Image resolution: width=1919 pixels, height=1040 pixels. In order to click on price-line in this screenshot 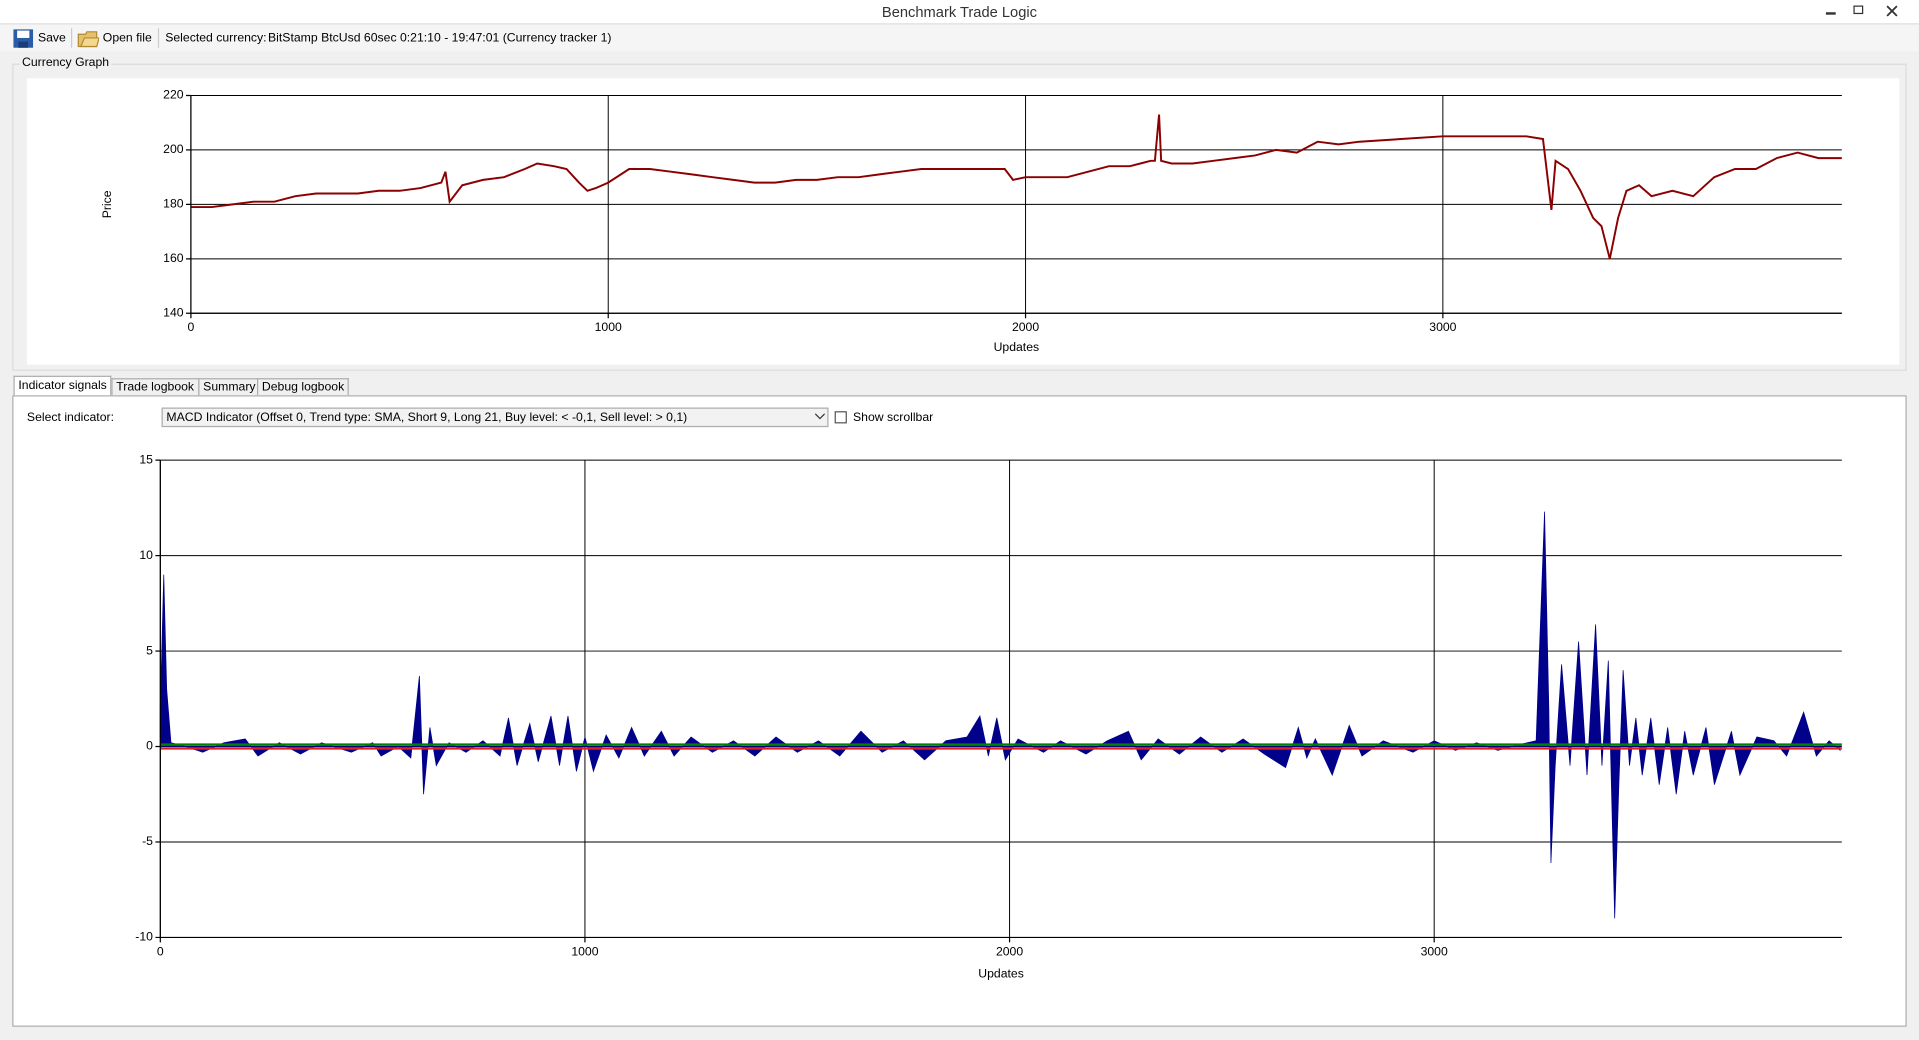, I will do `click(1016, 187)`.